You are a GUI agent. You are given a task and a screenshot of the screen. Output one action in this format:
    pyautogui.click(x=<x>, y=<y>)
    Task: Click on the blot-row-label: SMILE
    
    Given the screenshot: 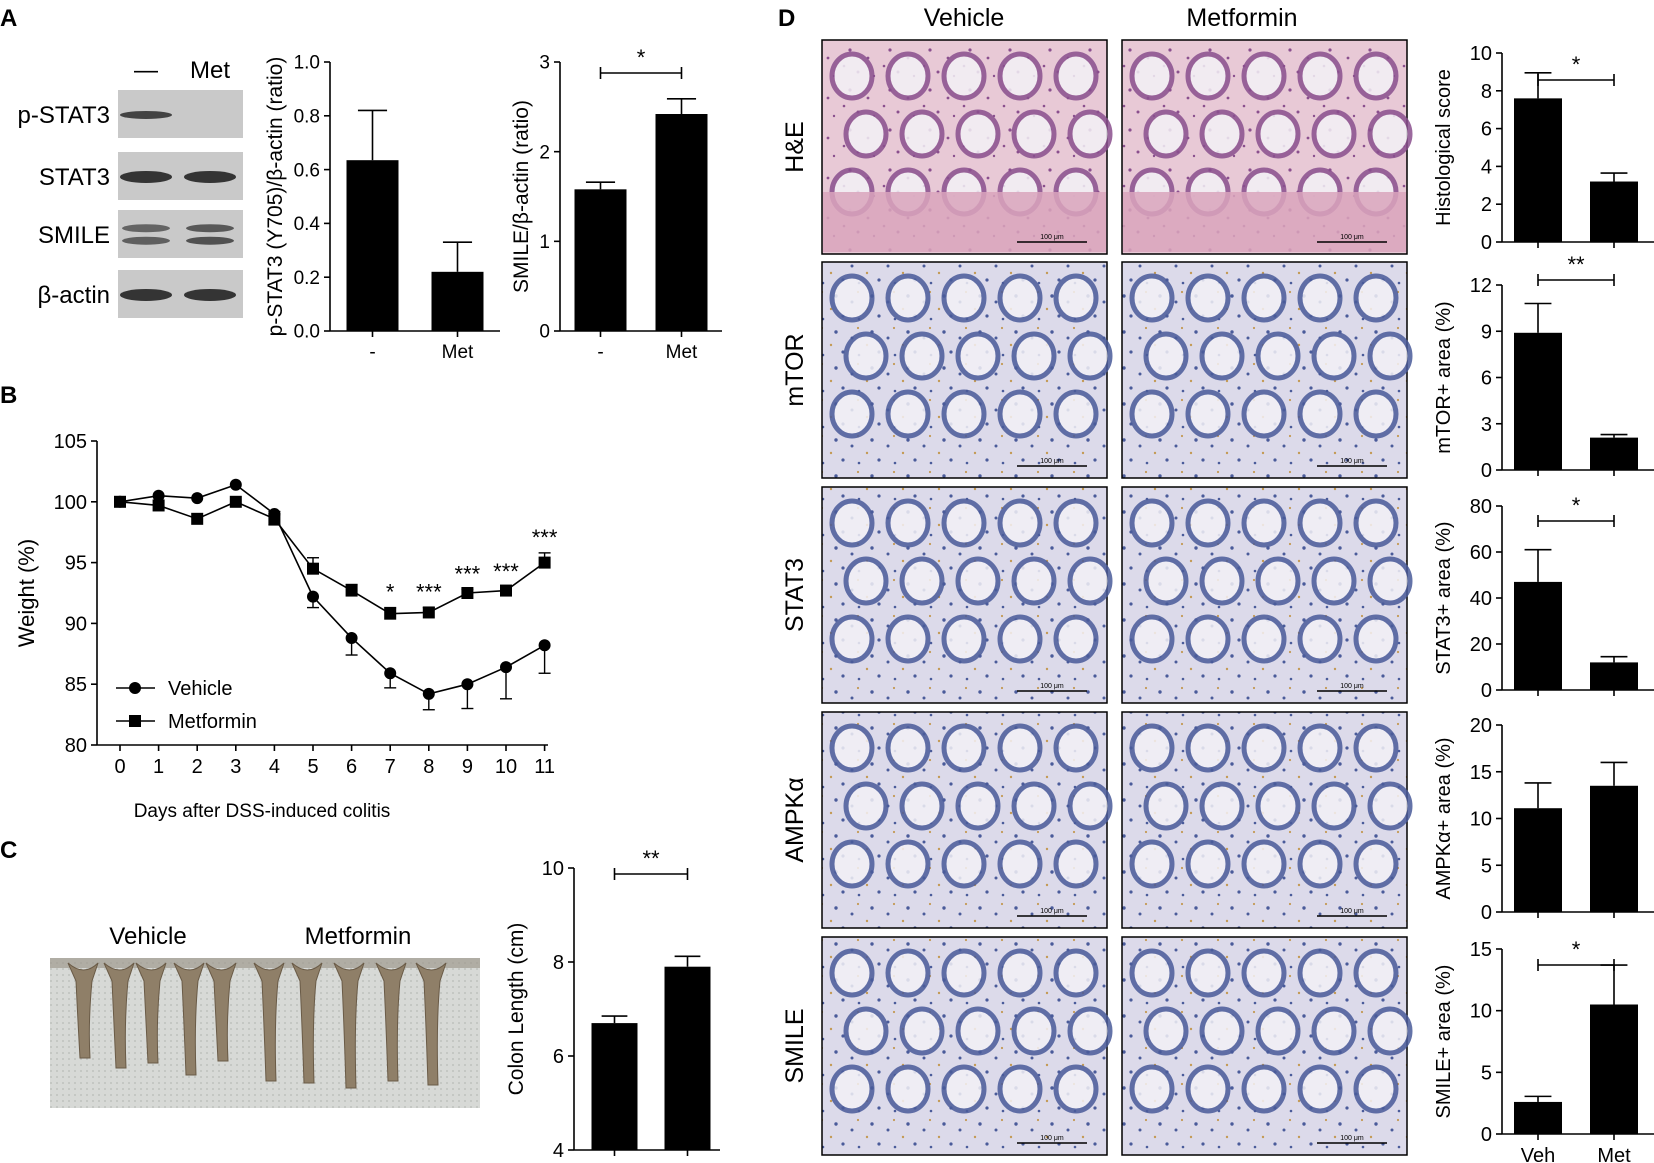 What is the action you would take?
    pyautogui.click(x=74, y=235)
    